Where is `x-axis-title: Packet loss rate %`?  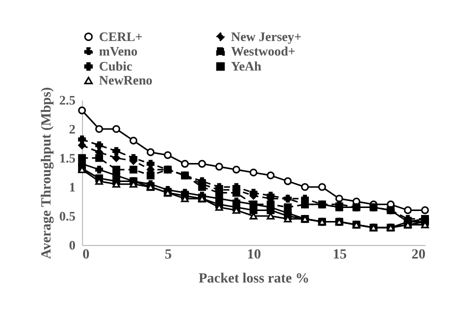
x-axis-title: Packet loss rate % is located at coordinates (254, 279).